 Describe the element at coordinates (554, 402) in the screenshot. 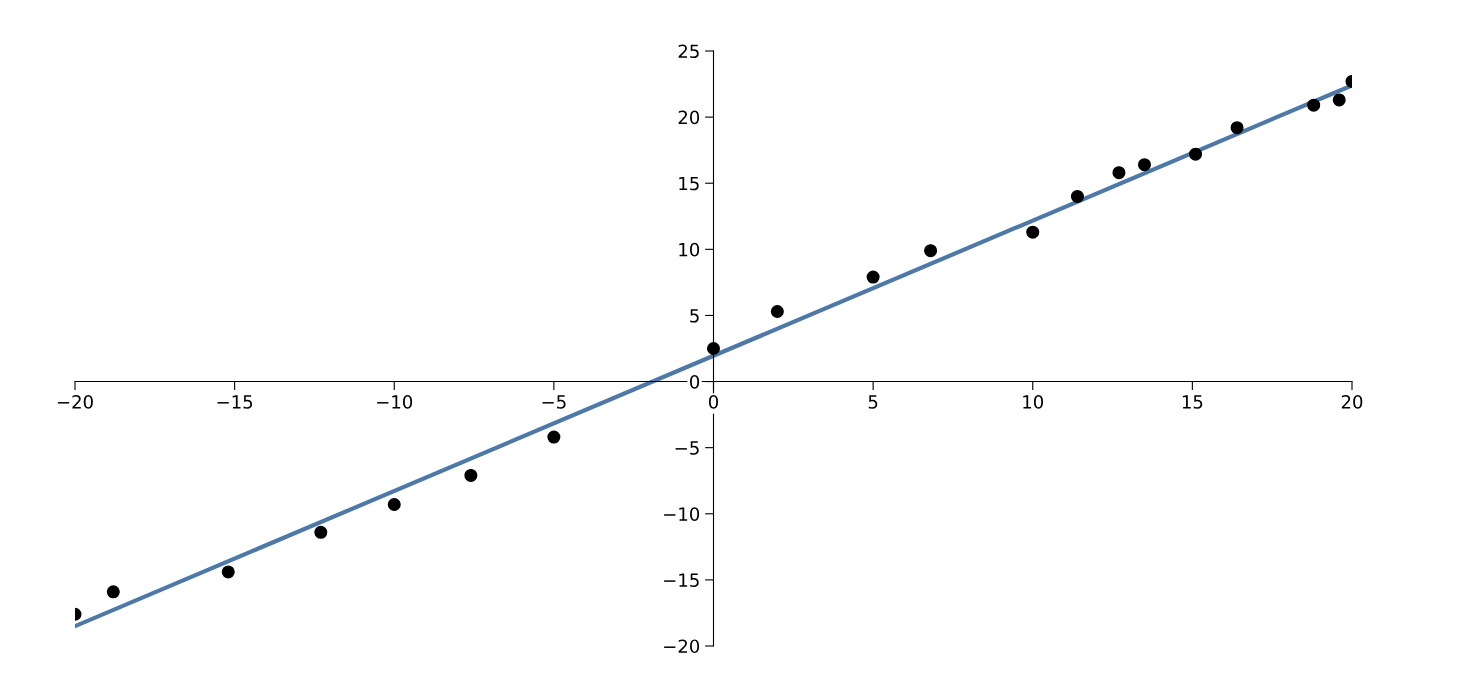

I see `x-tick-label: −5` at that location.